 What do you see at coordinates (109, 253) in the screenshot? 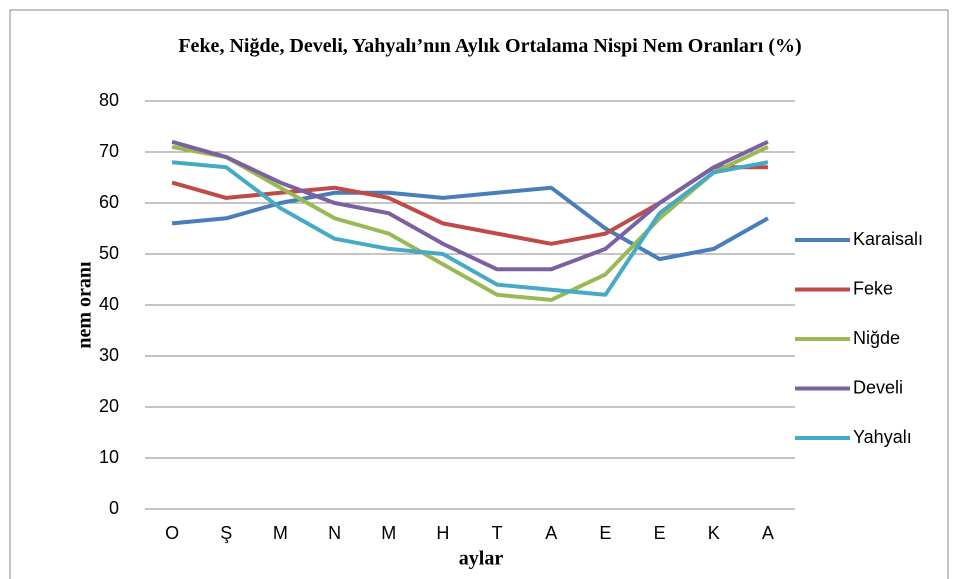
I see `y-tick-label: 50` at bounding box center [109, 253].